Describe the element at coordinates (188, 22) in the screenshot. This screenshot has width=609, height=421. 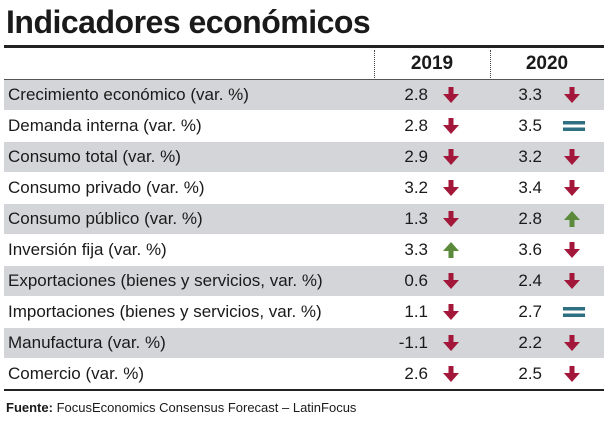
I see `page-title: Indicadores económicos` at that location.